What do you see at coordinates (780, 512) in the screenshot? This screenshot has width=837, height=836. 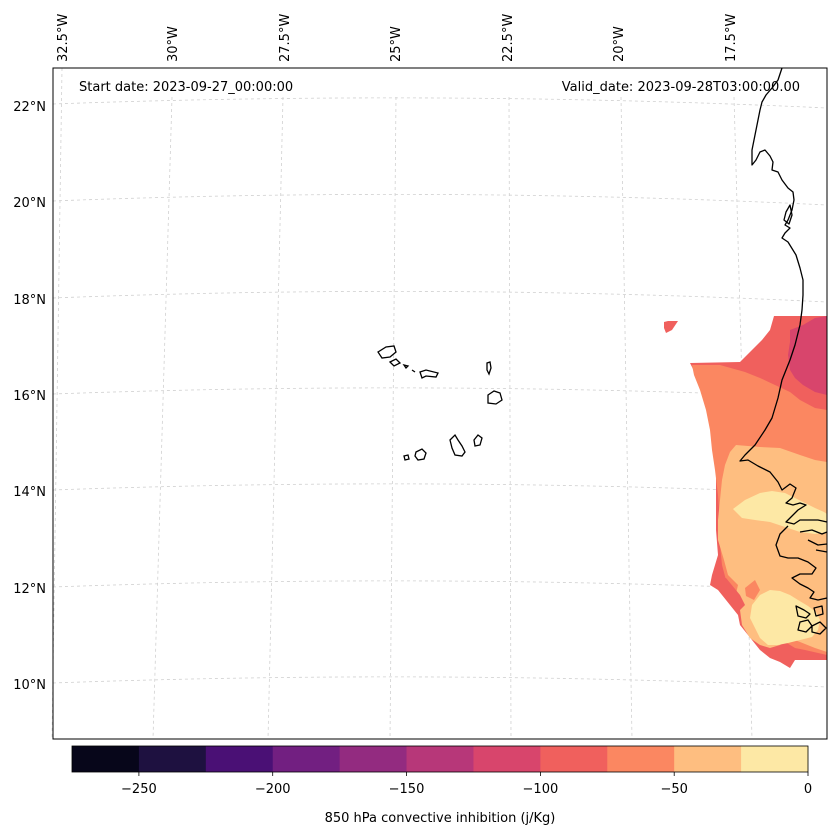 I see `cin-band-minus-25-0-north` at bounding box center [780, 512].